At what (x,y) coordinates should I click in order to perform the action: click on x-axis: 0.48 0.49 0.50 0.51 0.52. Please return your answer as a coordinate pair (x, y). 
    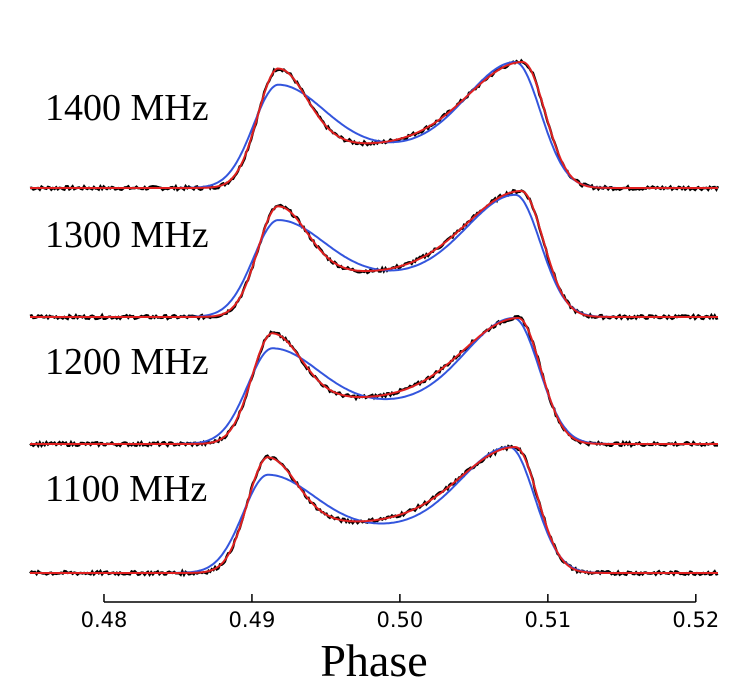
    Looking at the image, I should click on (400, 613).